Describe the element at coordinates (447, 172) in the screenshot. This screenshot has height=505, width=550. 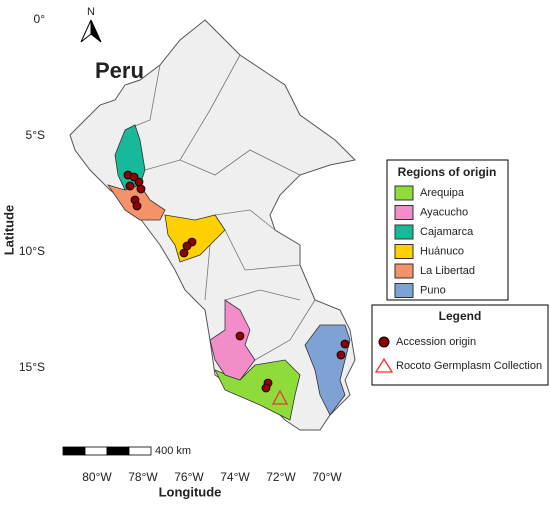
I see `legend-title: Regions of origin` at that location.